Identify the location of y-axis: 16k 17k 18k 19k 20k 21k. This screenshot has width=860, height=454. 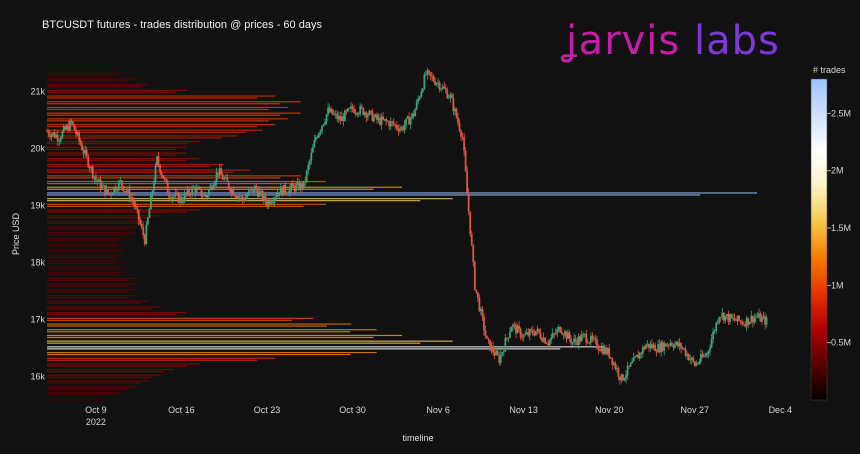
(37, 233).